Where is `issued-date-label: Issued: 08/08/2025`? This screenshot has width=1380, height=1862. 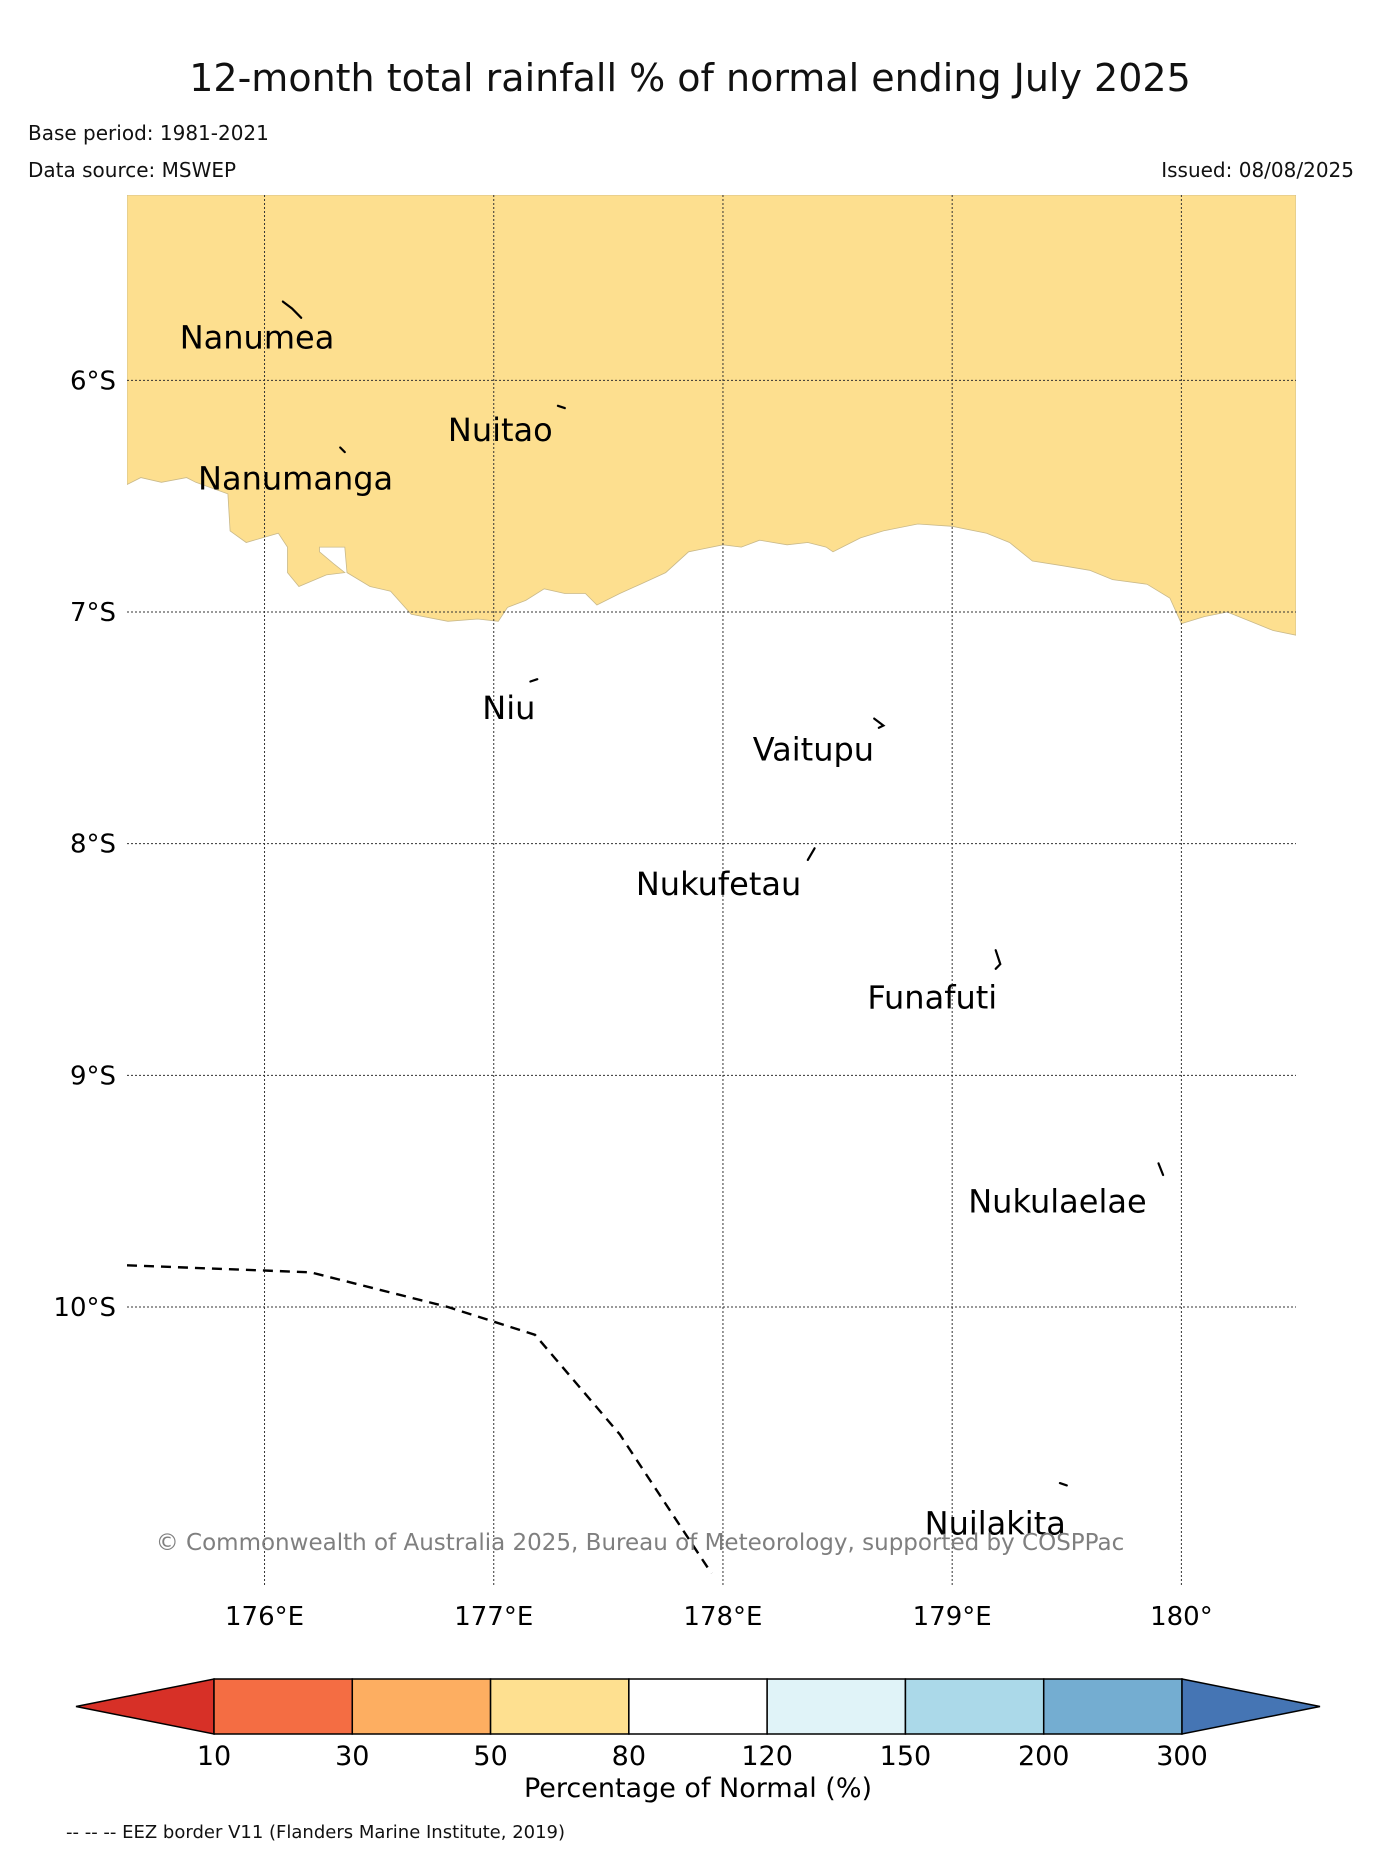 issued-date-label: Issued: 08/08/2025 is located at coordinates (1257, 170).